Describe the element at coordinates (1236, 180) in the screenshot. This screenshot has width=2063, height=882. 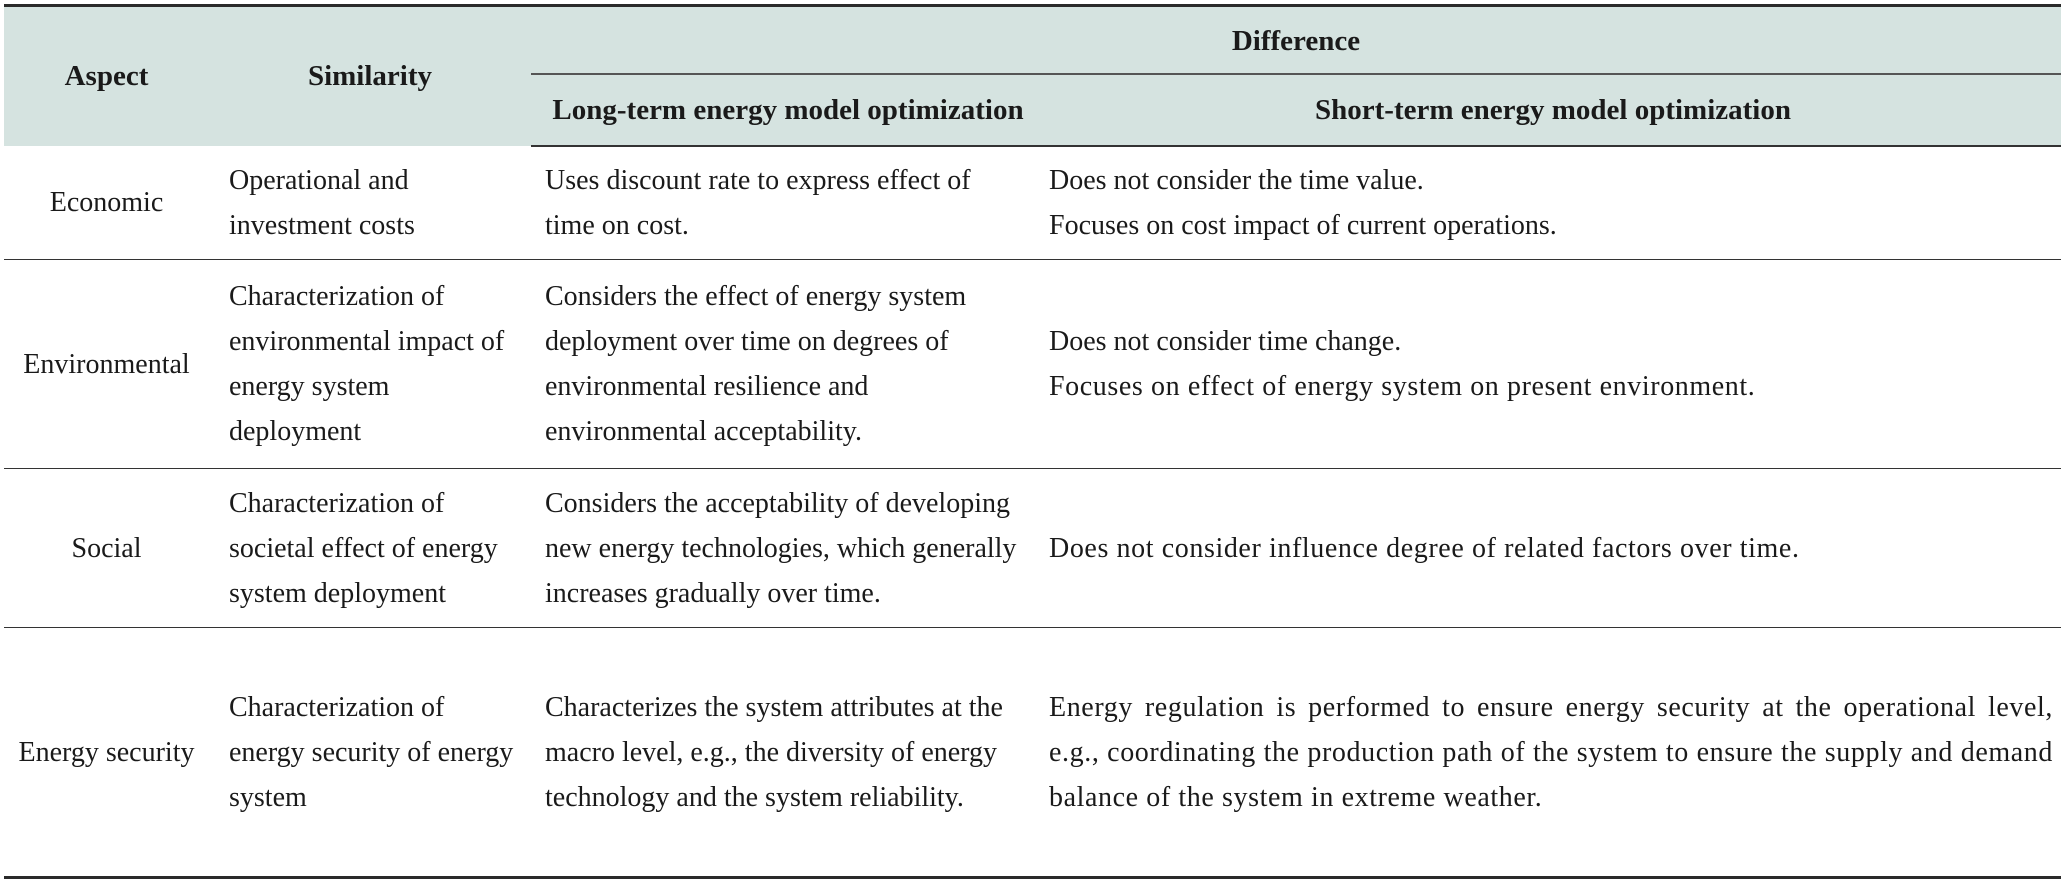
I see `cell-short-term-line: Does not consider the time value.` at that location.